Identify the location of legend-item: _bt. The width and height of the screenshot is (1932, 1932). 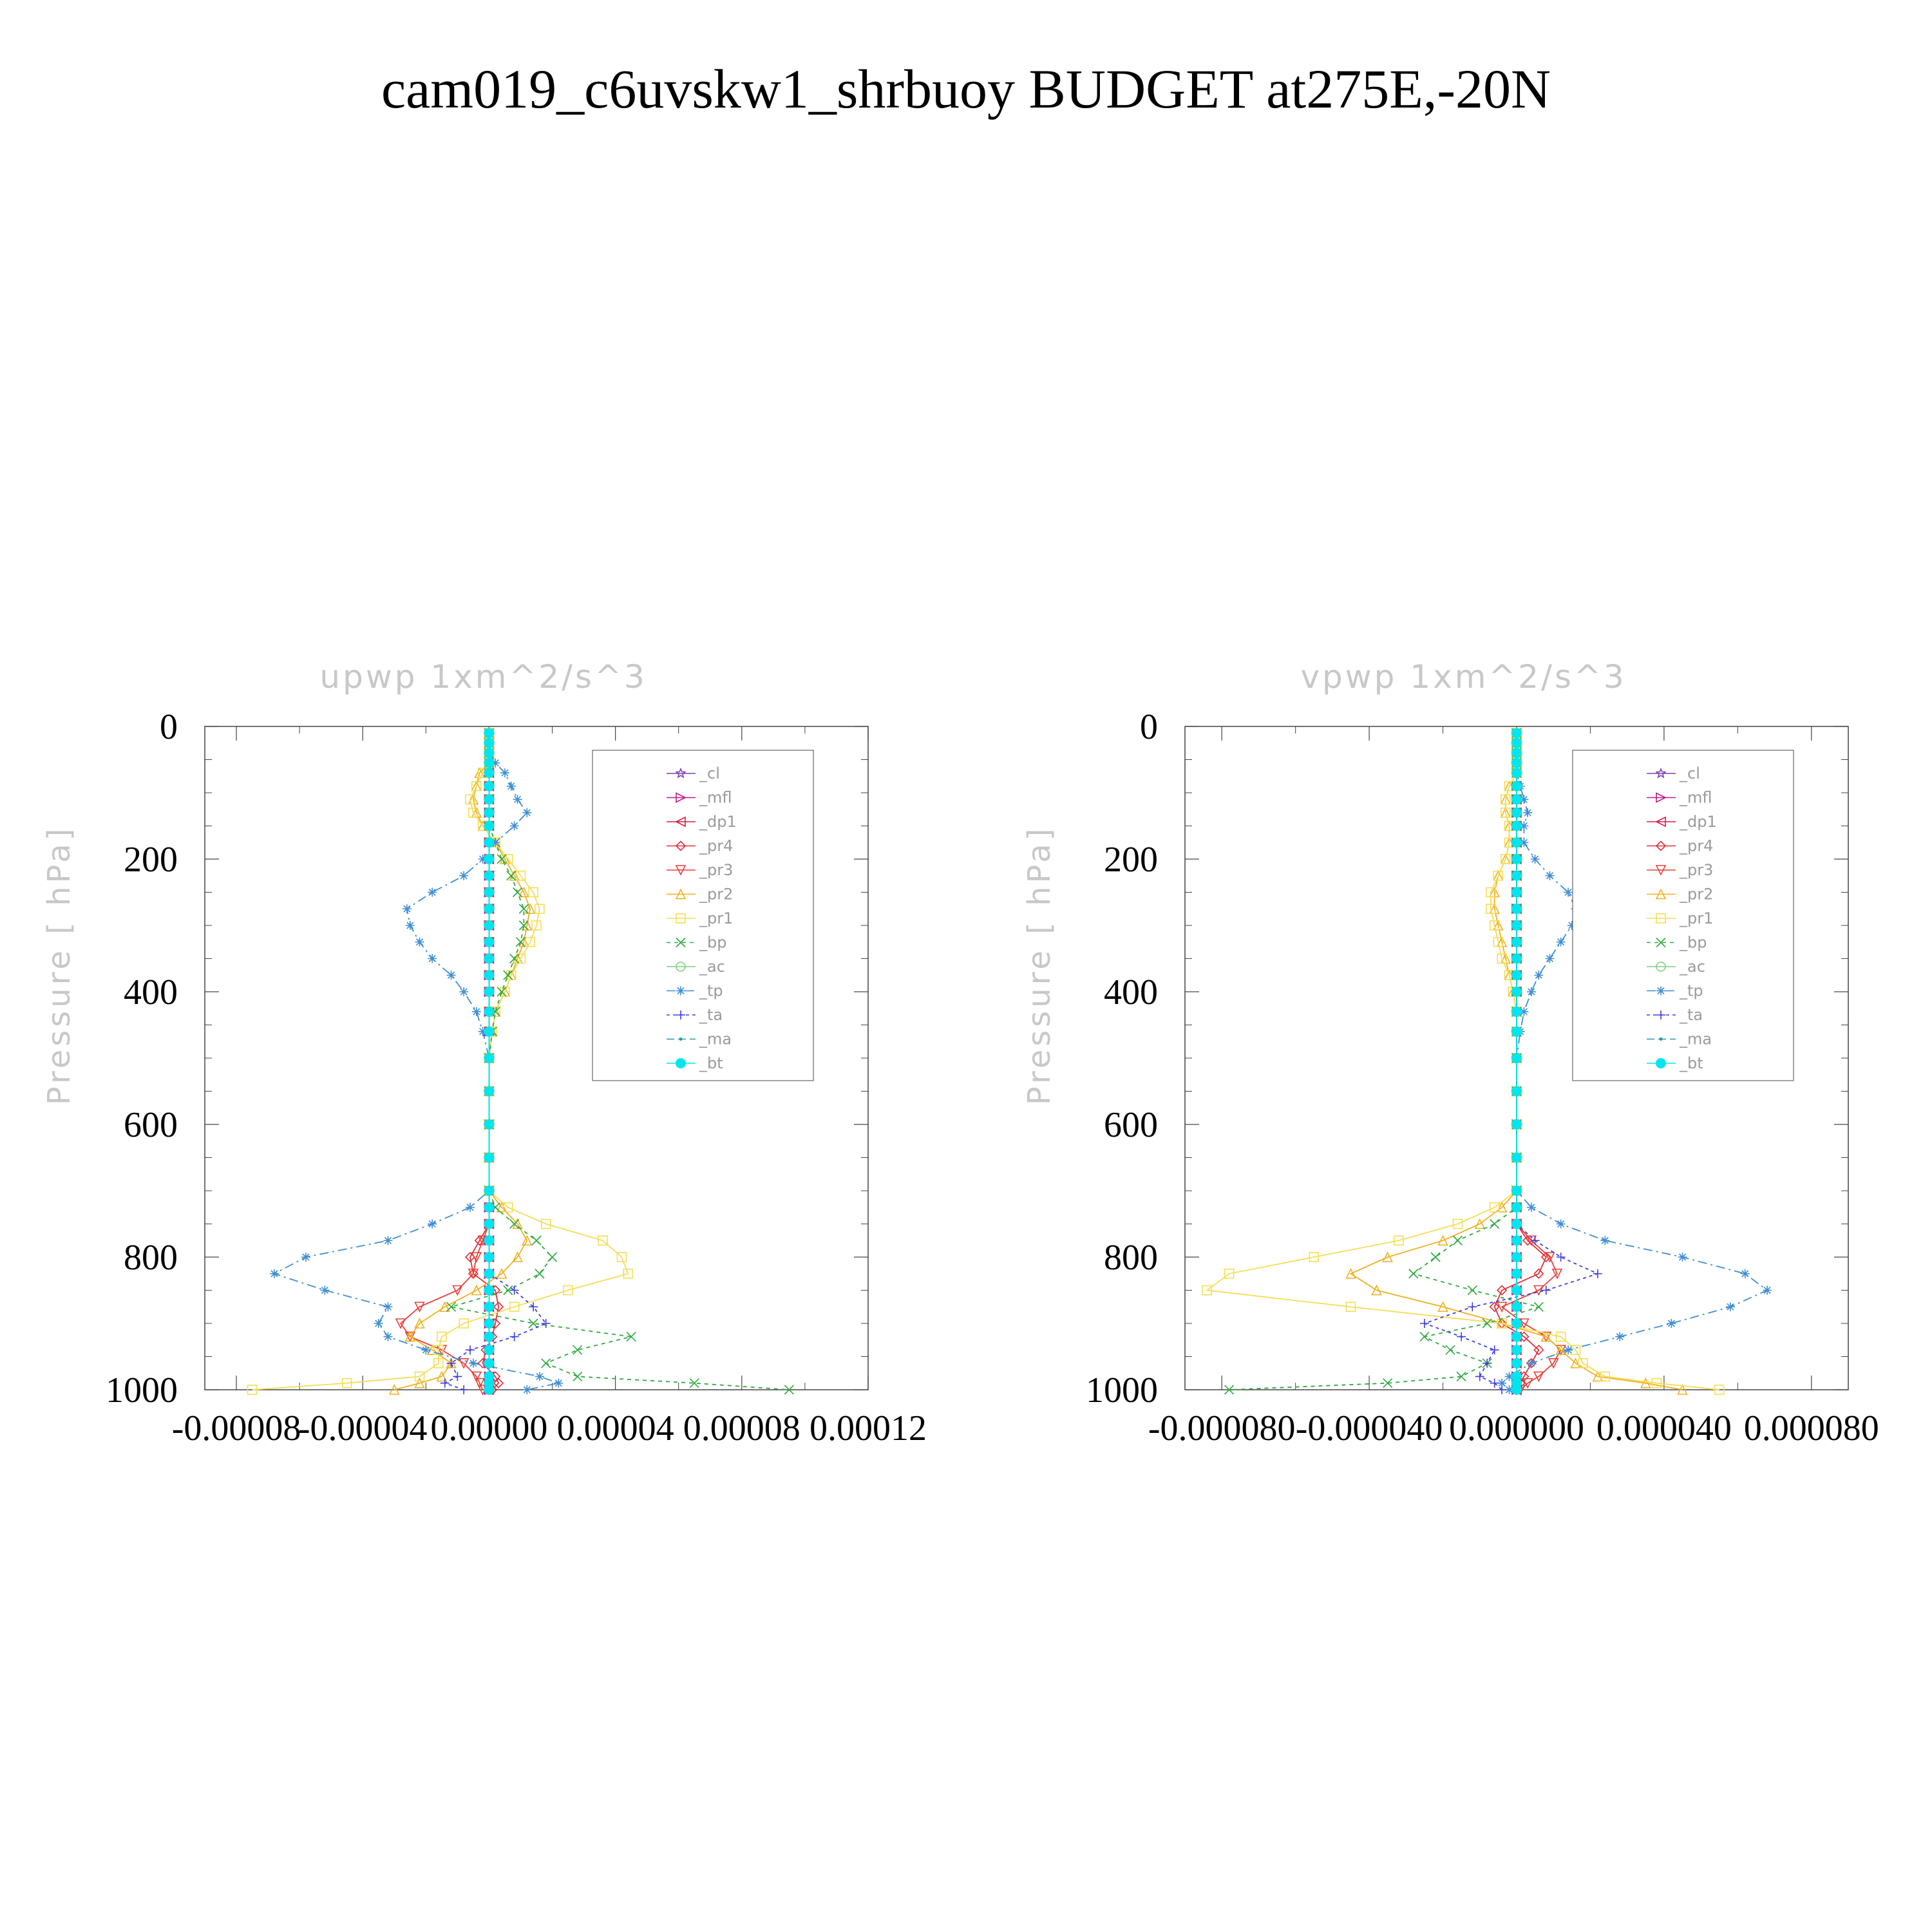
(695, 1063).